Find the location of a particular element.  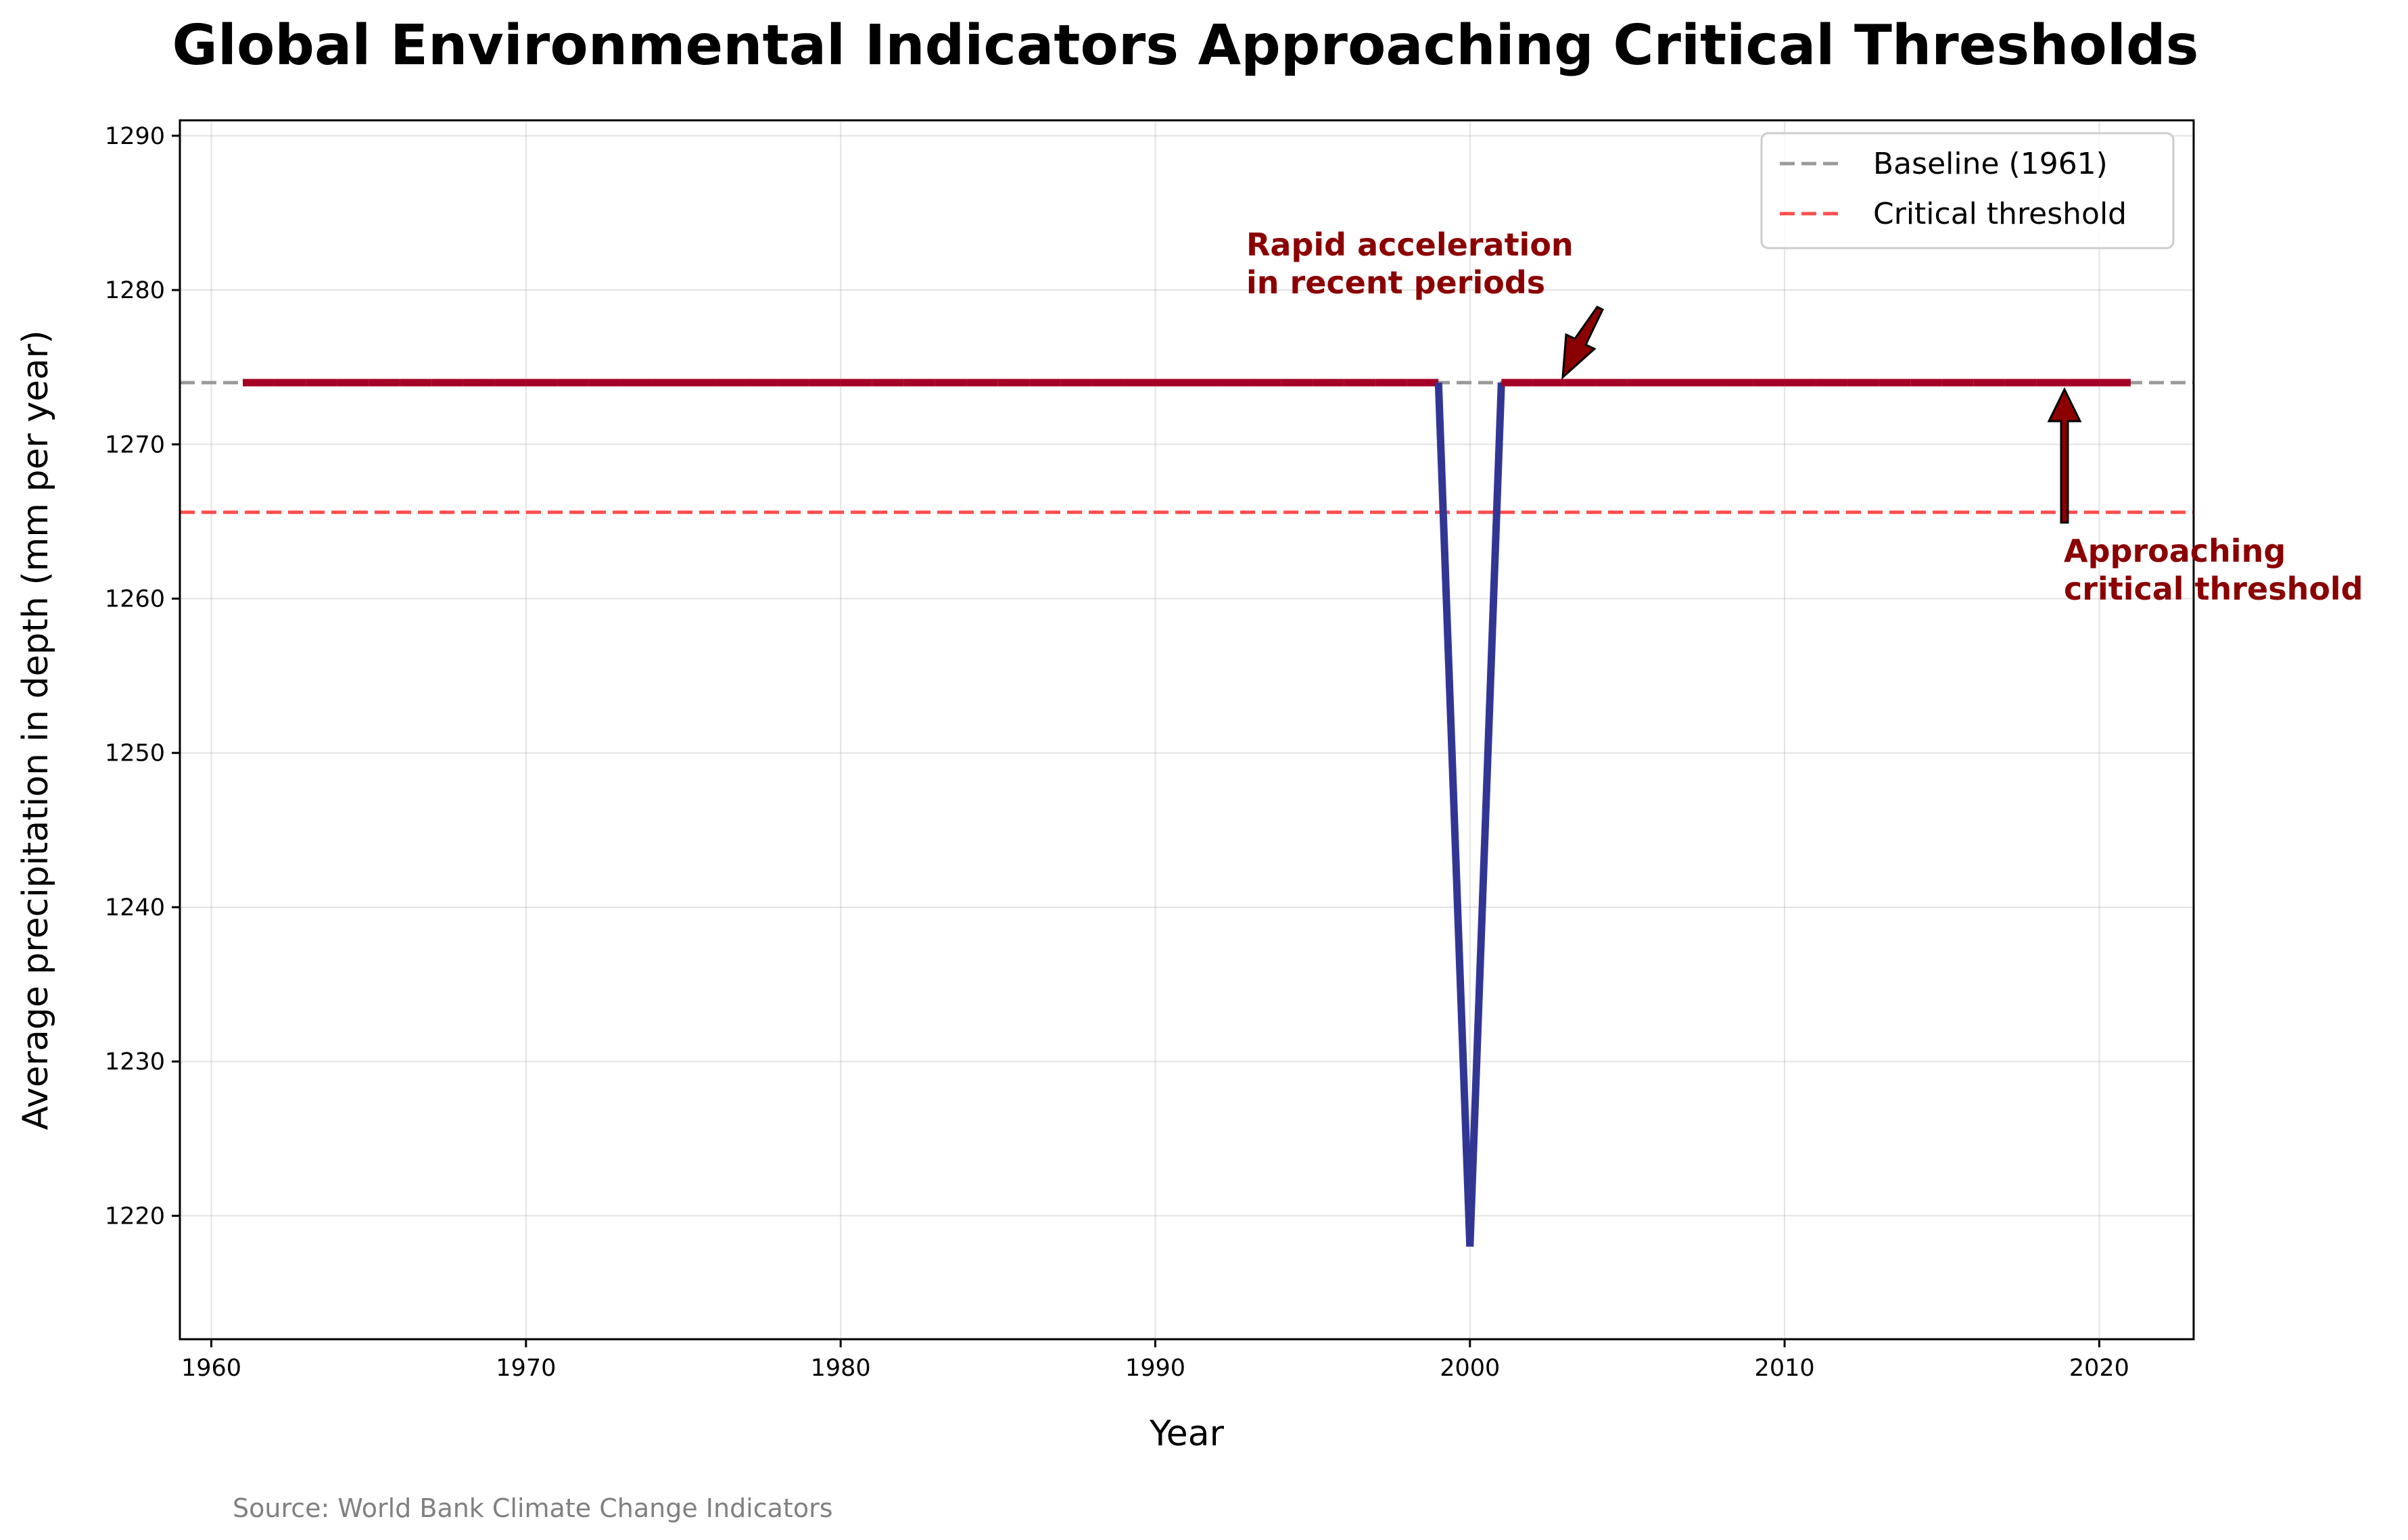

annotation-rapid-acceleration: Rapid acceleration in recent periods is located at coordinates (1425, 303).